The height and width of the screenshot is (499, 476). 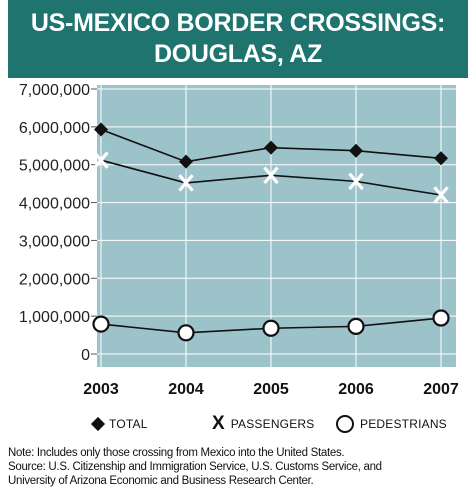 I want to click on diamond-marker-icon, so click(x=98, y=424).